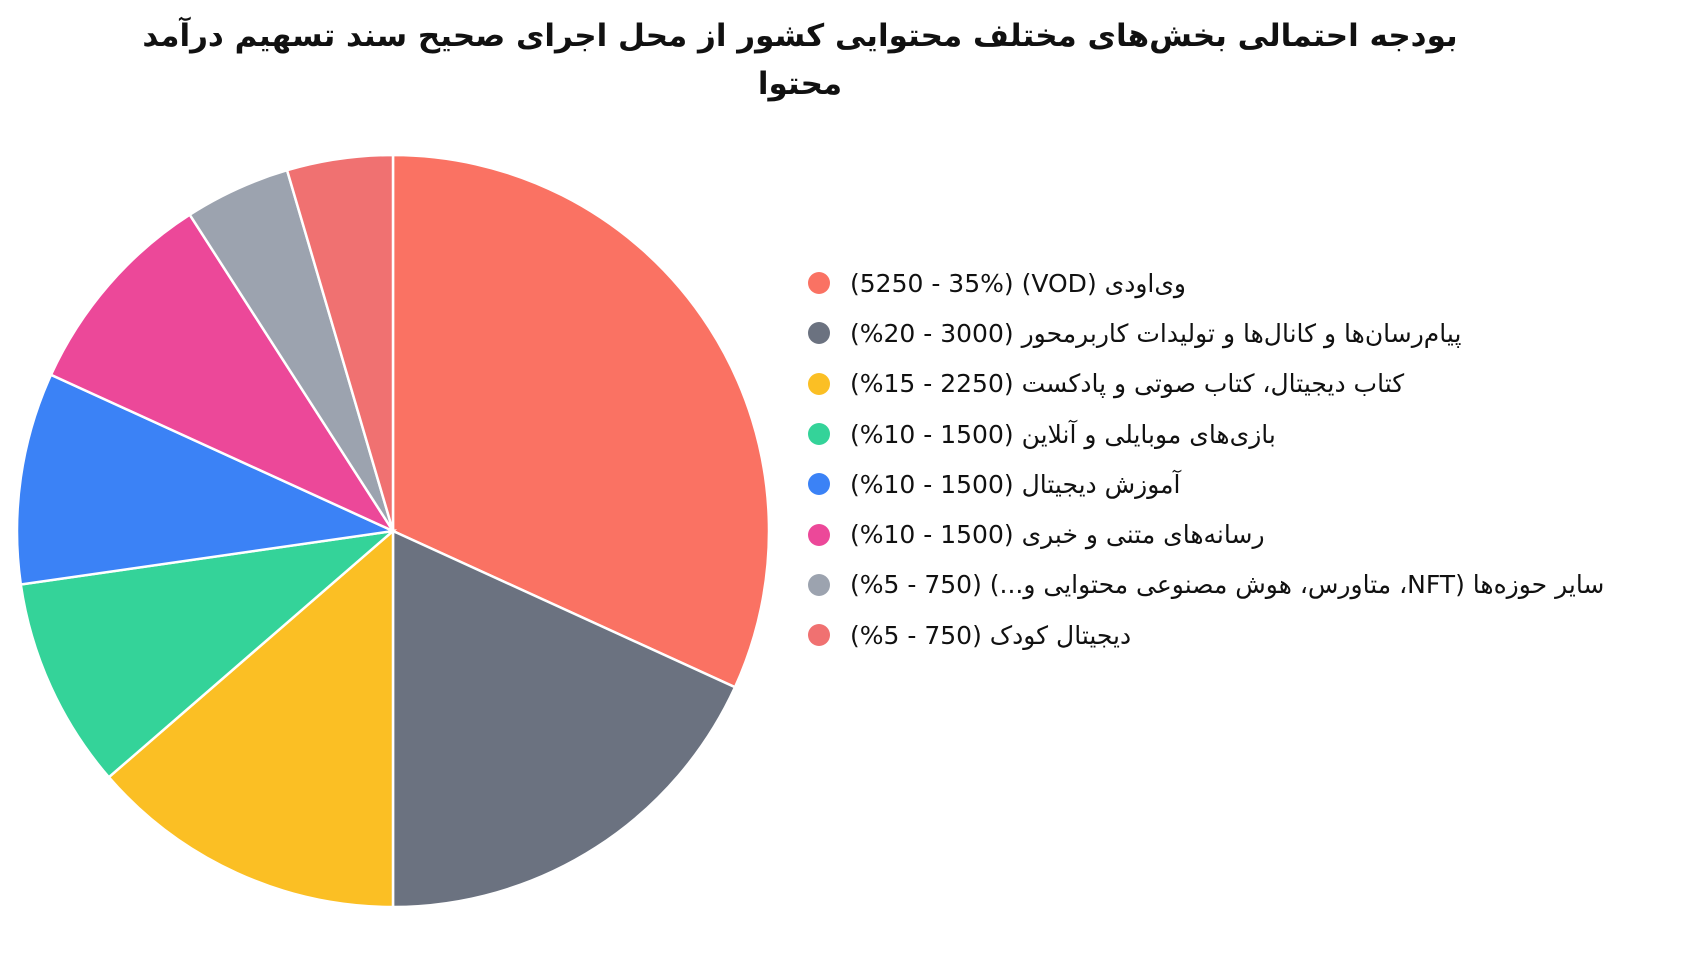 This screenshot has width=1682, height=973. Describe the element at coordinates (991, 635) in the screenshot. I see `legend-label: دیجیتال کودک (750 - 5%)` at that location.